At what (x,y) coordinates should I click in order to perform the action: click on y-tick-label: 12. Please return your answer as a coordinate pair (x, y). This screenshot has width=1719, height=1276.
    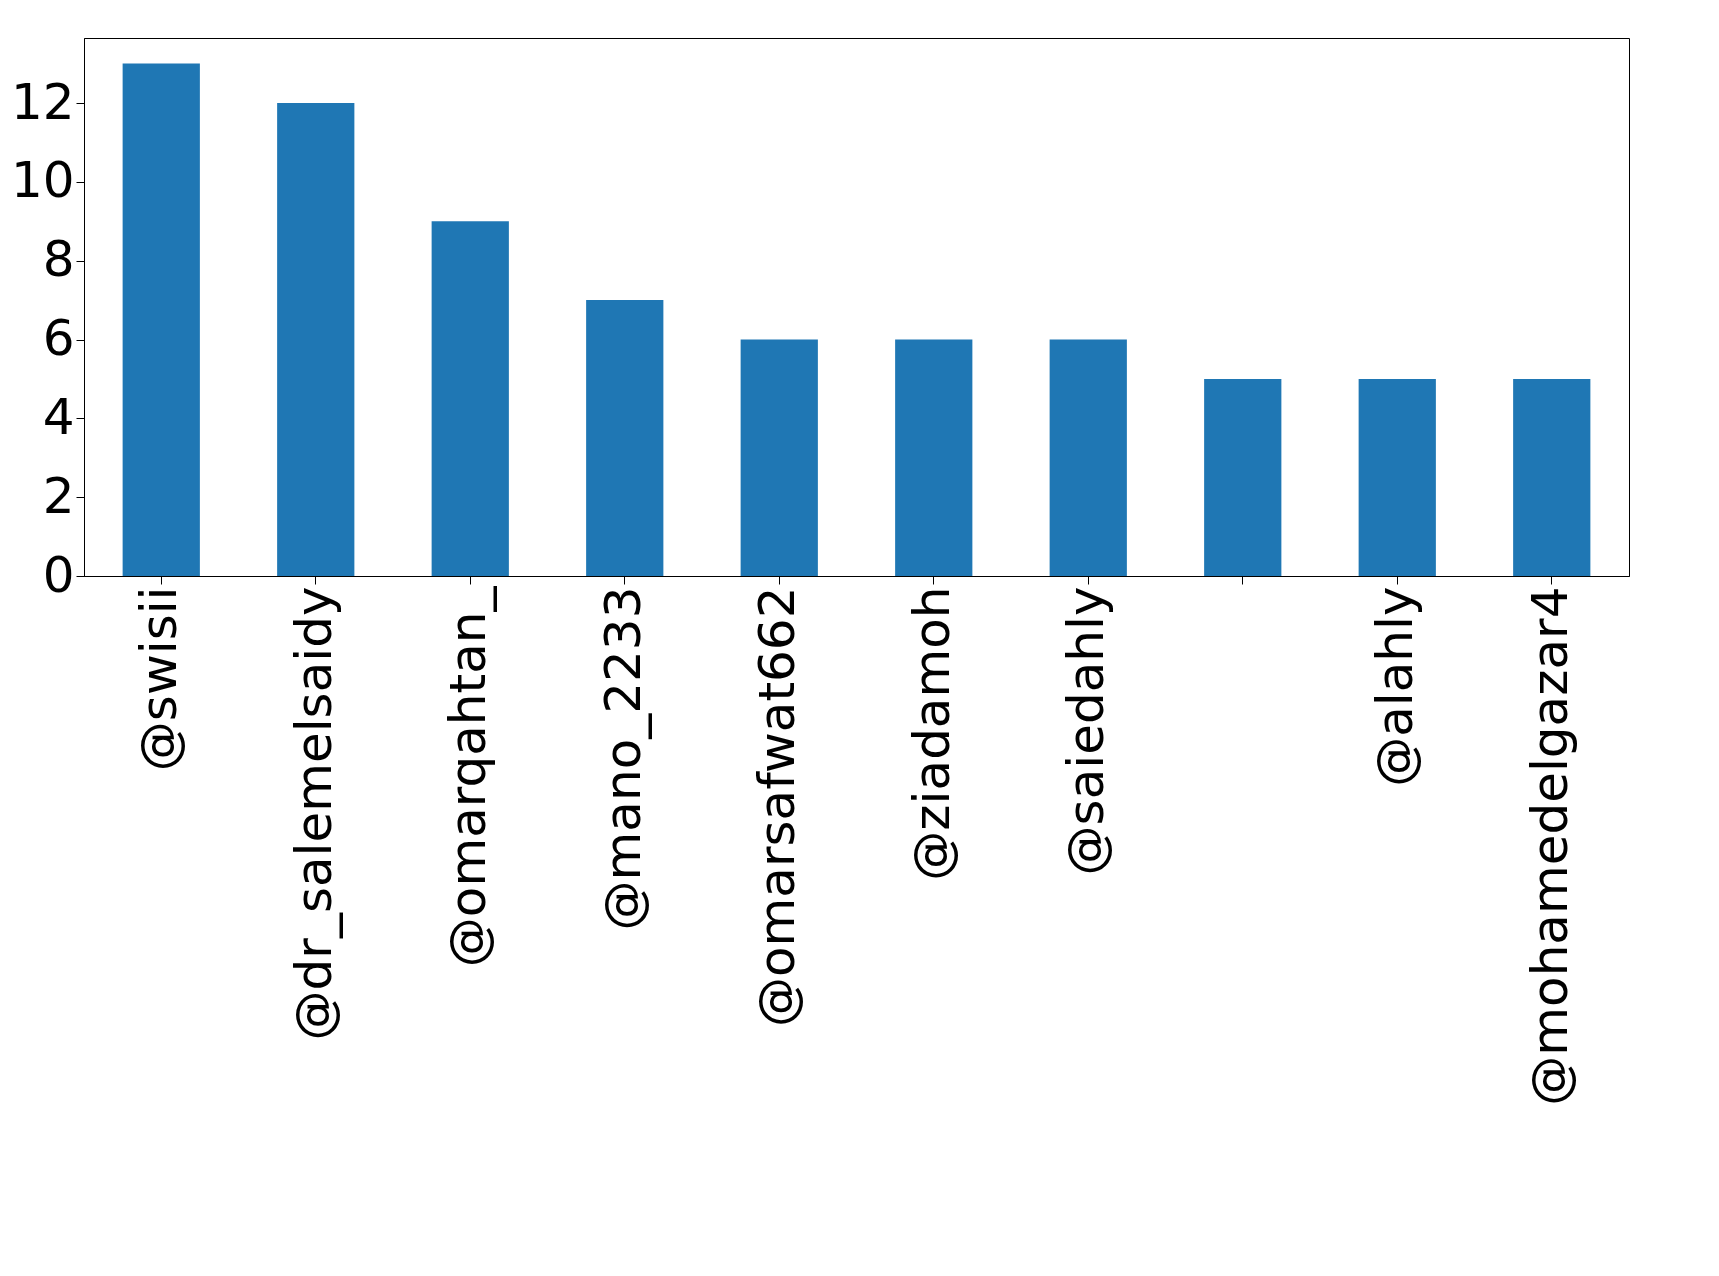
    Looking at the image, I should click on (42, 101).